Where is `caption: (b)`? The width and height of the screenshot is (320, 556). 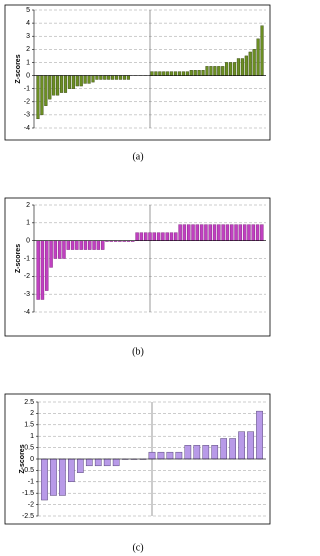
caption: (b) is located at coordinates (138, 351).